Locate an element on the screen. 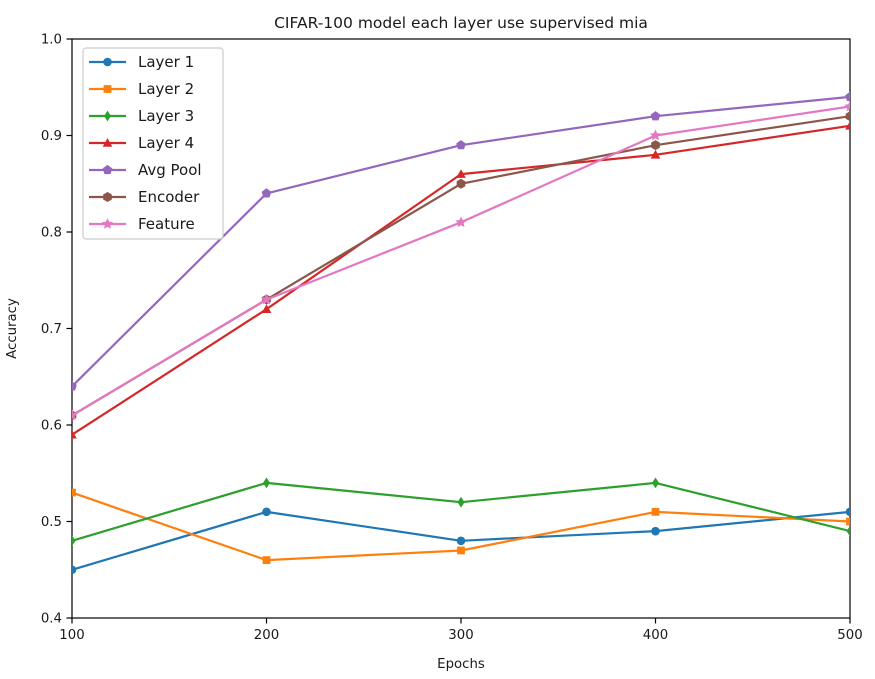  x-tick-label: 100 is located at coordinates (71, 635).